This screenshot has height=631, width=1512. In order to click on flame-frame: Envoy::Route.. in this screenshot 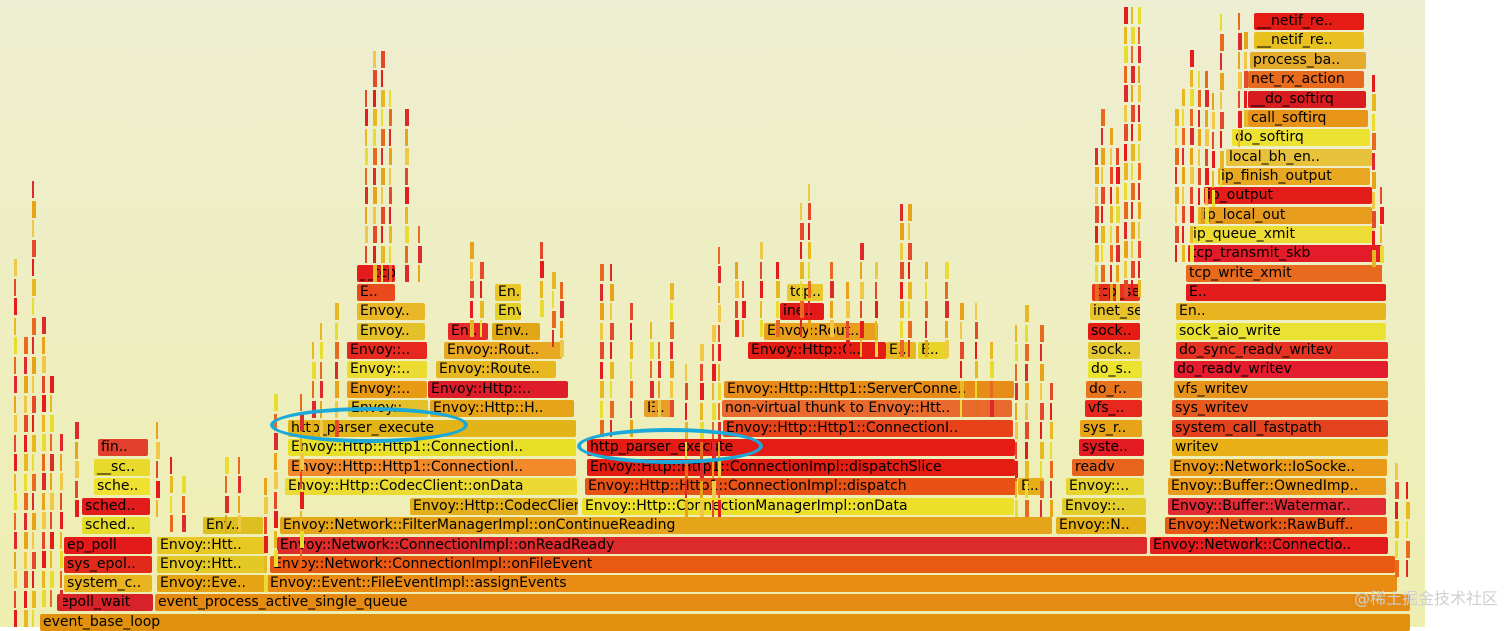, I will do `click(496, 369)`.